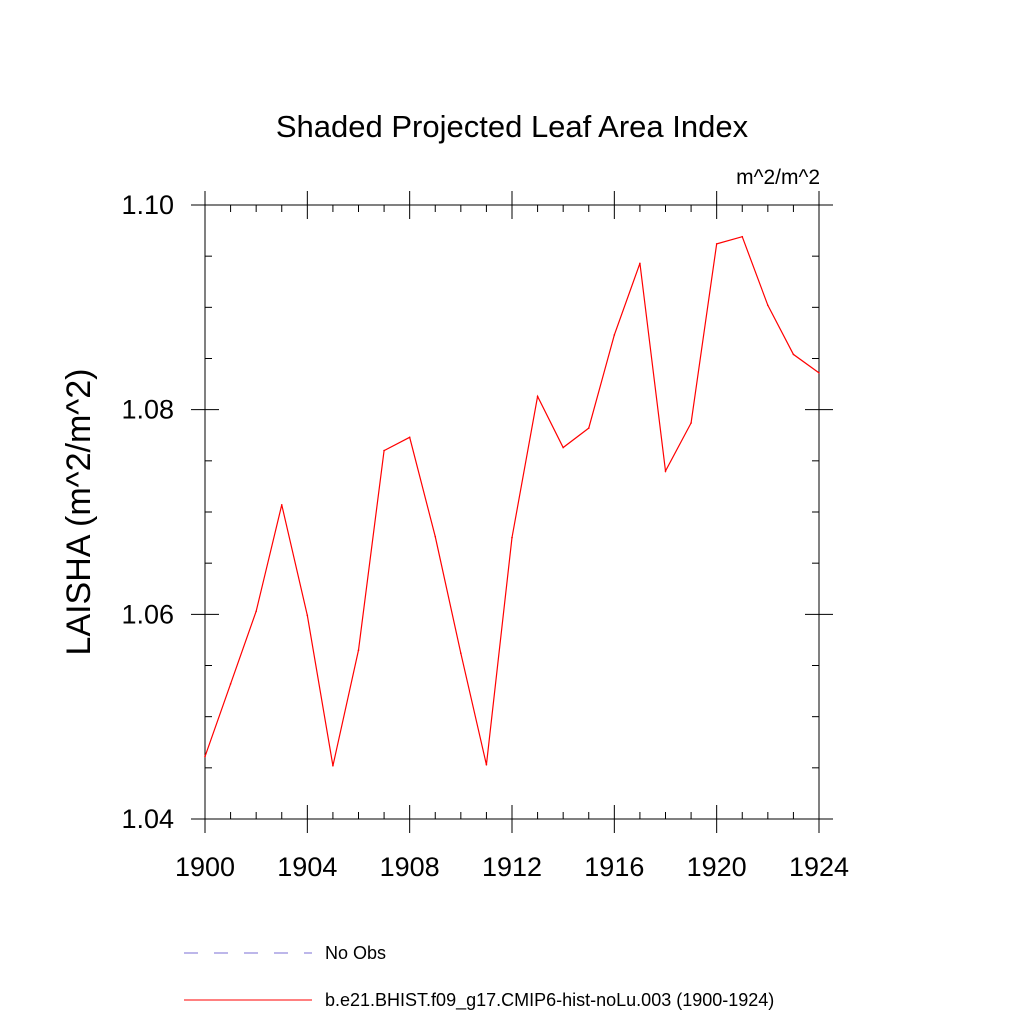  I want to click on y-tick-label: 1.10, so click(147, 205).